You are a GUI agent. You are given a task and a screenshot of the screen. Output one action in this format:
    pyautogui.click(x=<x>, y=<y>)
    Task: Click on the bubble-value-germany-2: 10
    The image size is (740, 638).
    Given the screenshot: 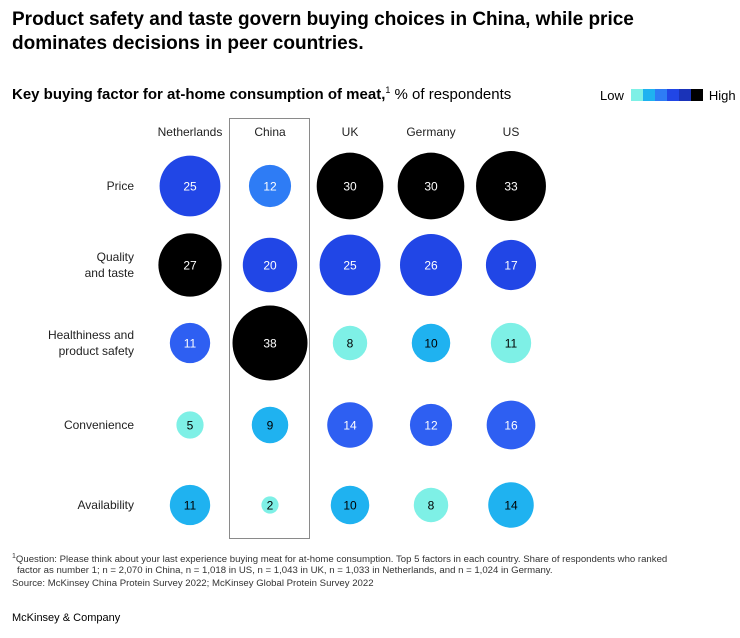 What is the action you would take?
    pyautogui.click(x=431, y=344)
    